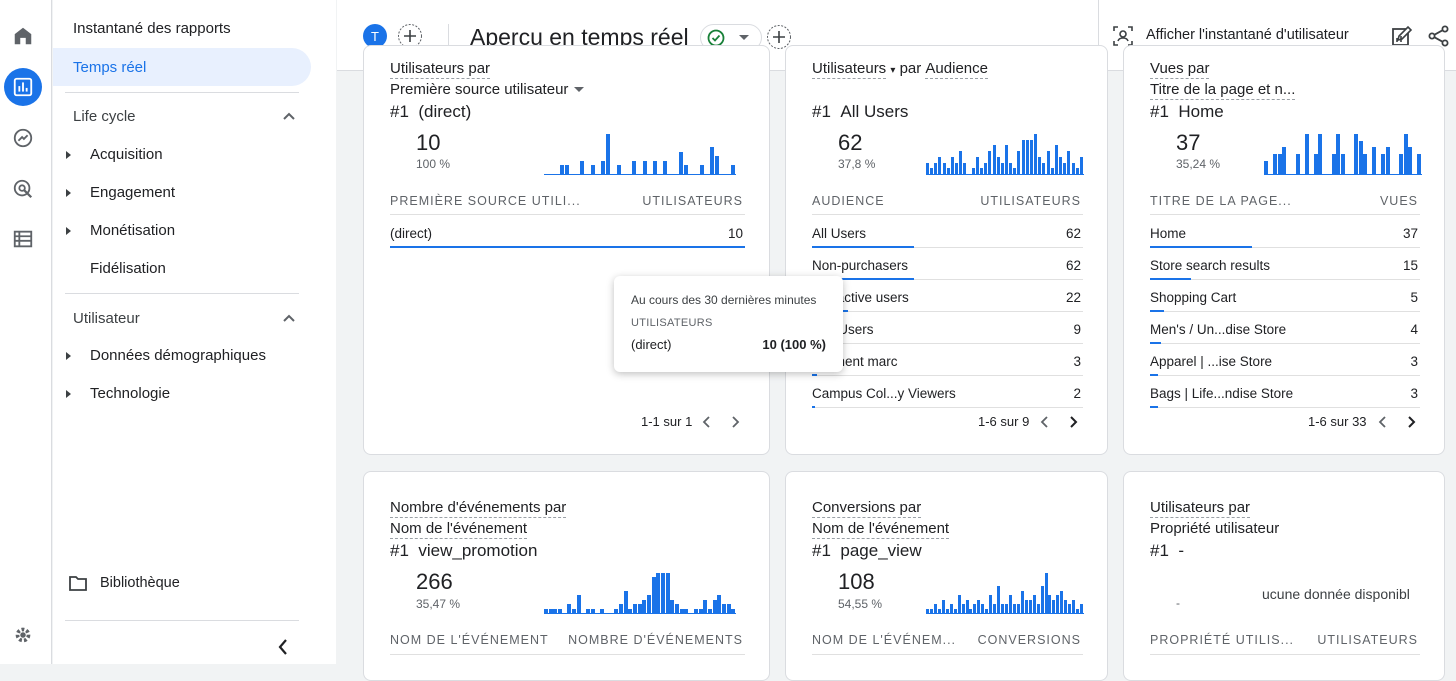 This screenshot has width=1456, height=681. What do you see at coordinates (1077, 329) in the screenshot?
I see `table-row-value: 9` at bounding box center [1077, 329].